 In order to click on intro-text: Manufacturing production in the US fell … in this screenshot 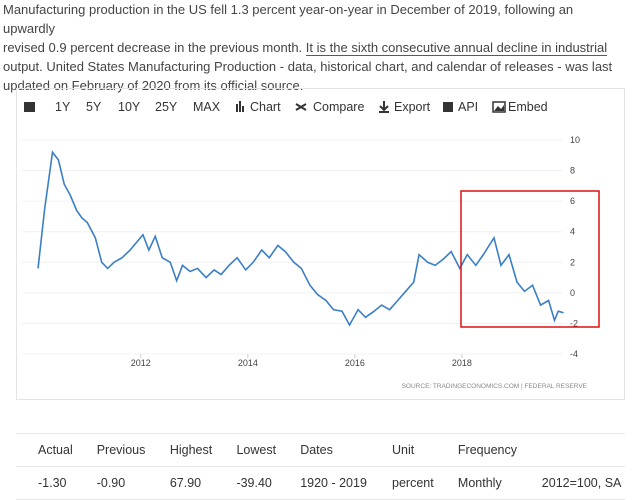, I will do `click(288, 19)`.